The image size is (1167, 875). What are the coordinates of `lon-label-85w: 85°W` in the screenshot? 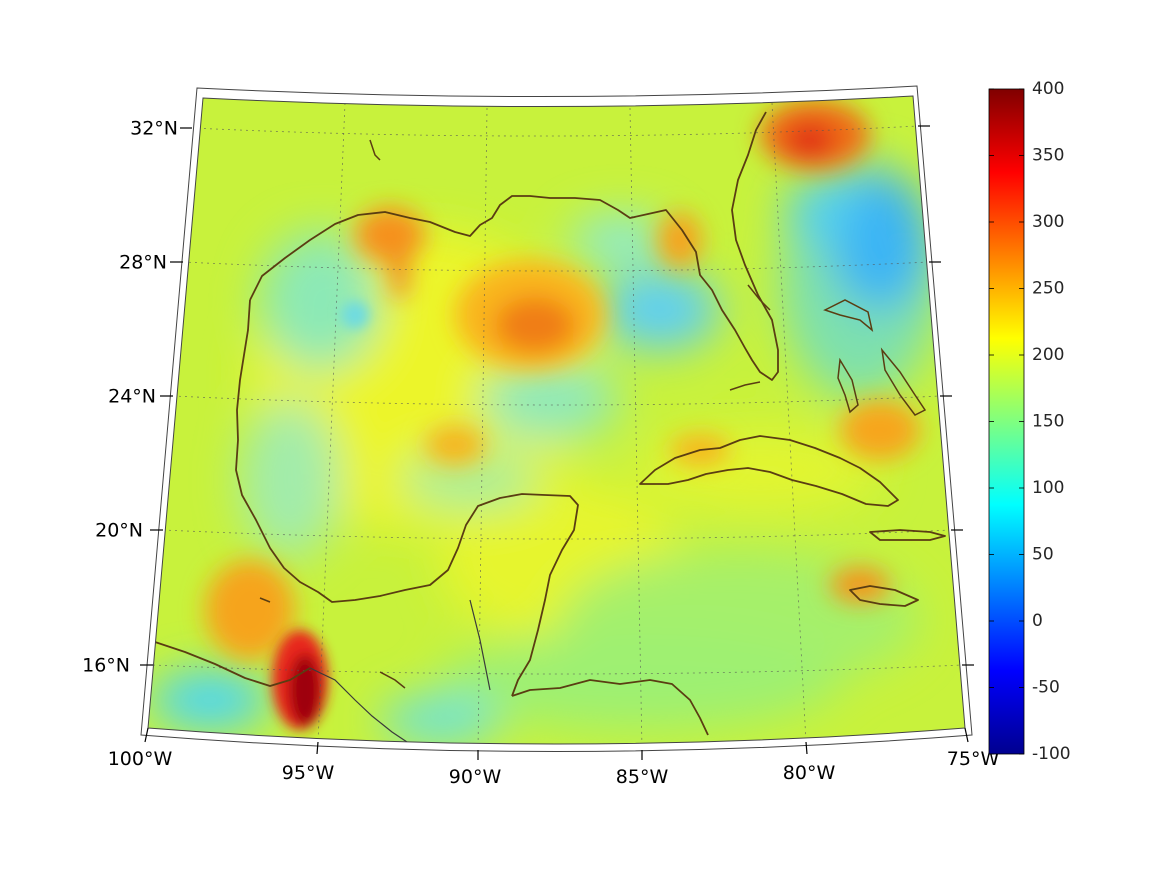 It's located at (642, 777).